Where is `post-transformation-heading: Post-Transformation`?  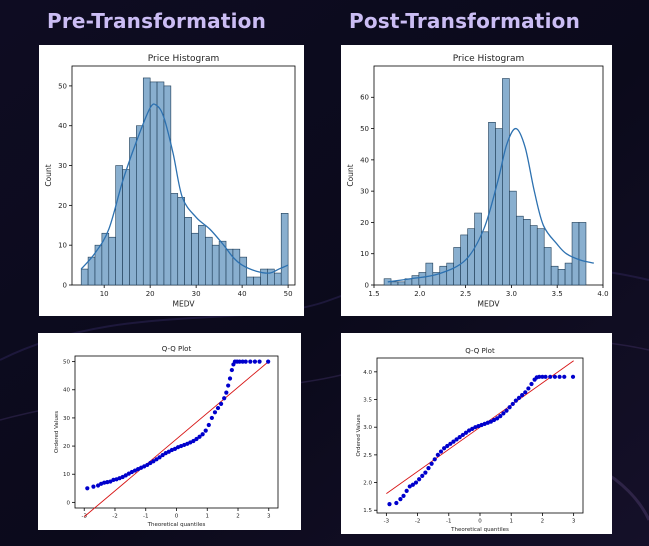
post-transformation-heading: Post-Transformation is located at coordinates (465, 21).